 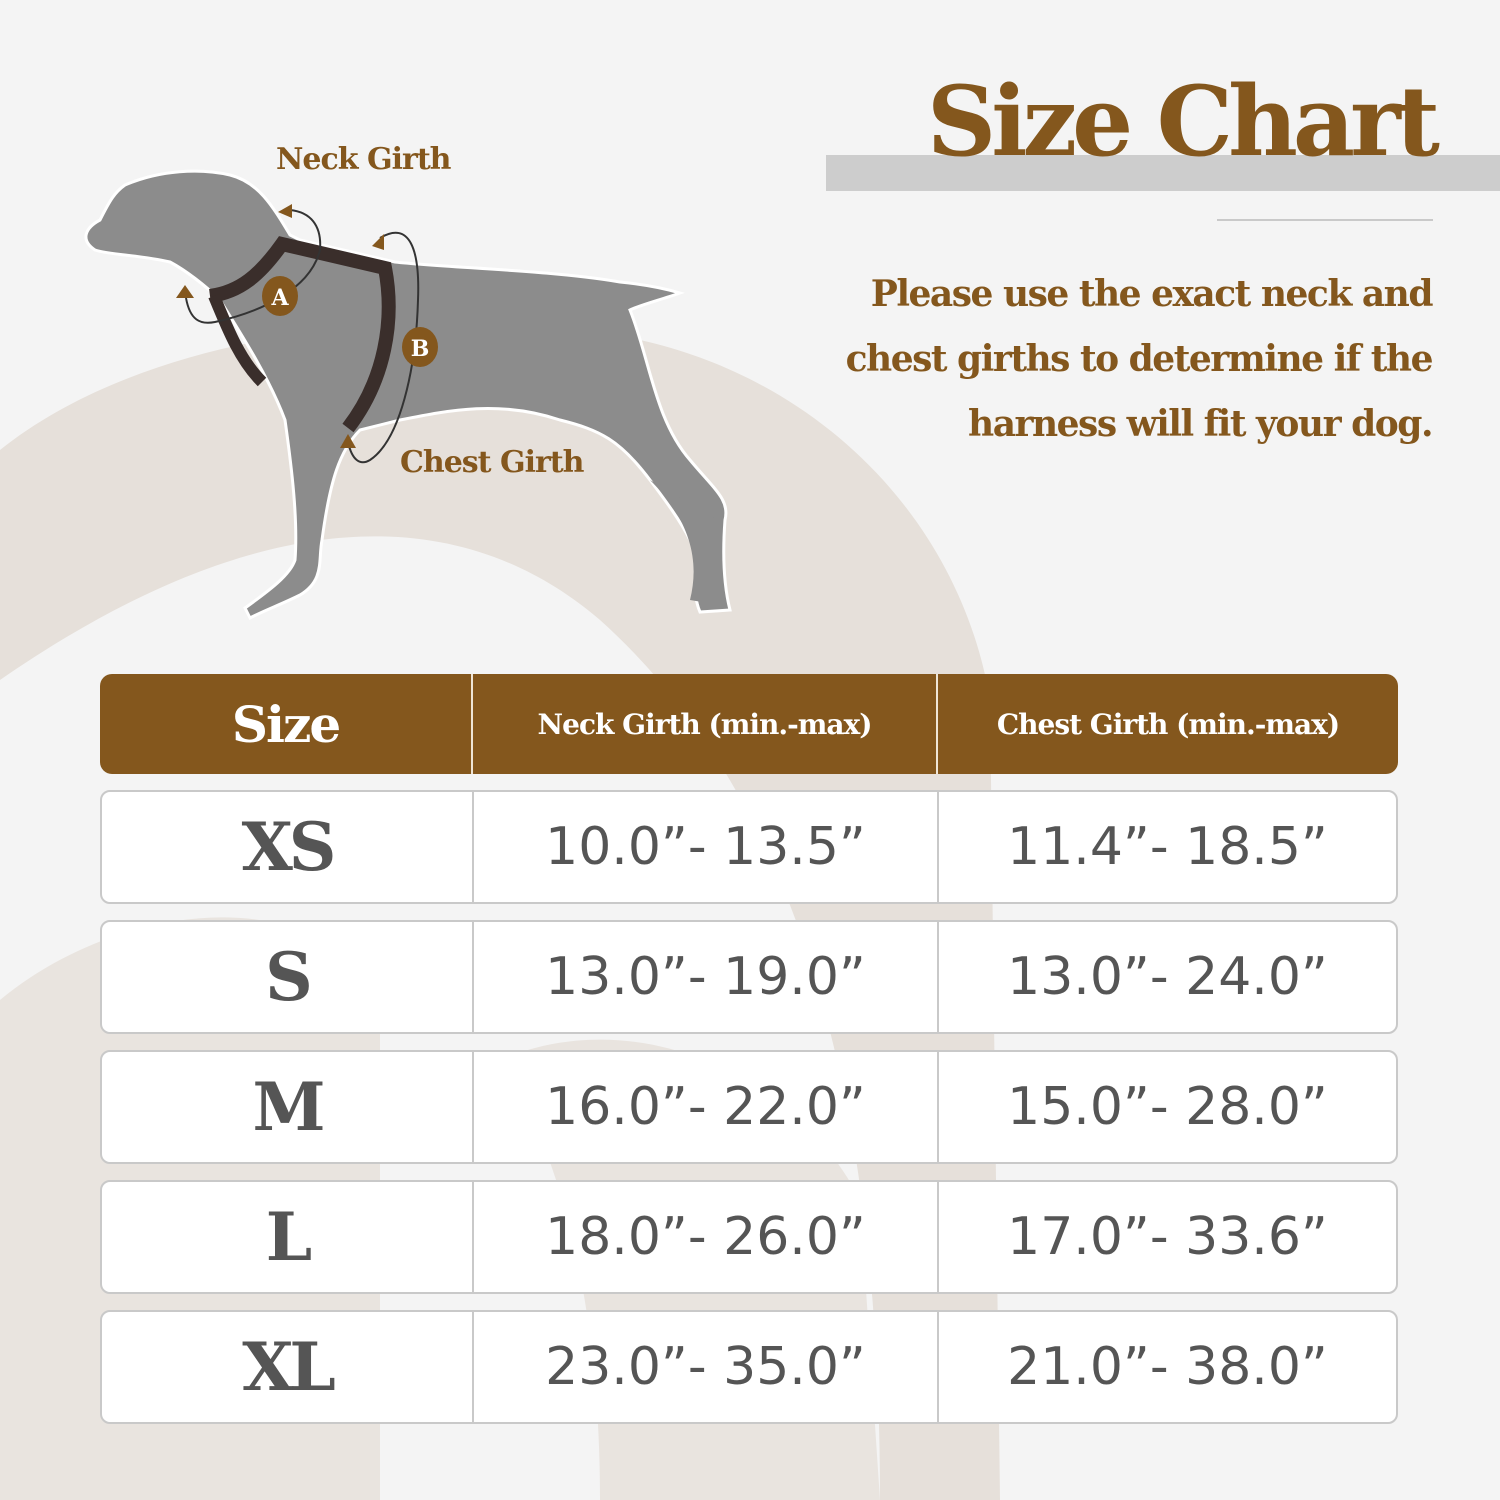 What do you see at coordinates (288, 847) in the screenshot?
I see `size-cell: XS` at bounding box center [288, 847].